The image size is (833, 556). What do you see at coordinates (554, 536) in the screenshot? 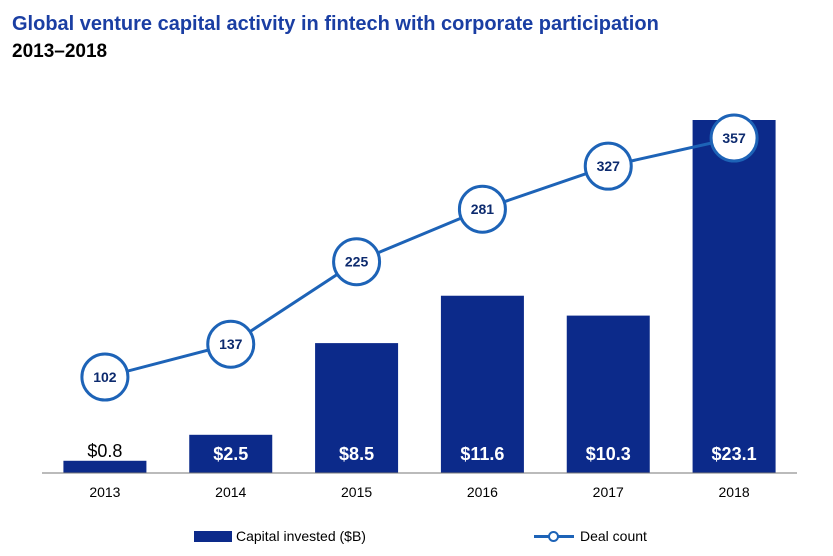
I see `legend-line-swatch` at bounding box center [554, 536].